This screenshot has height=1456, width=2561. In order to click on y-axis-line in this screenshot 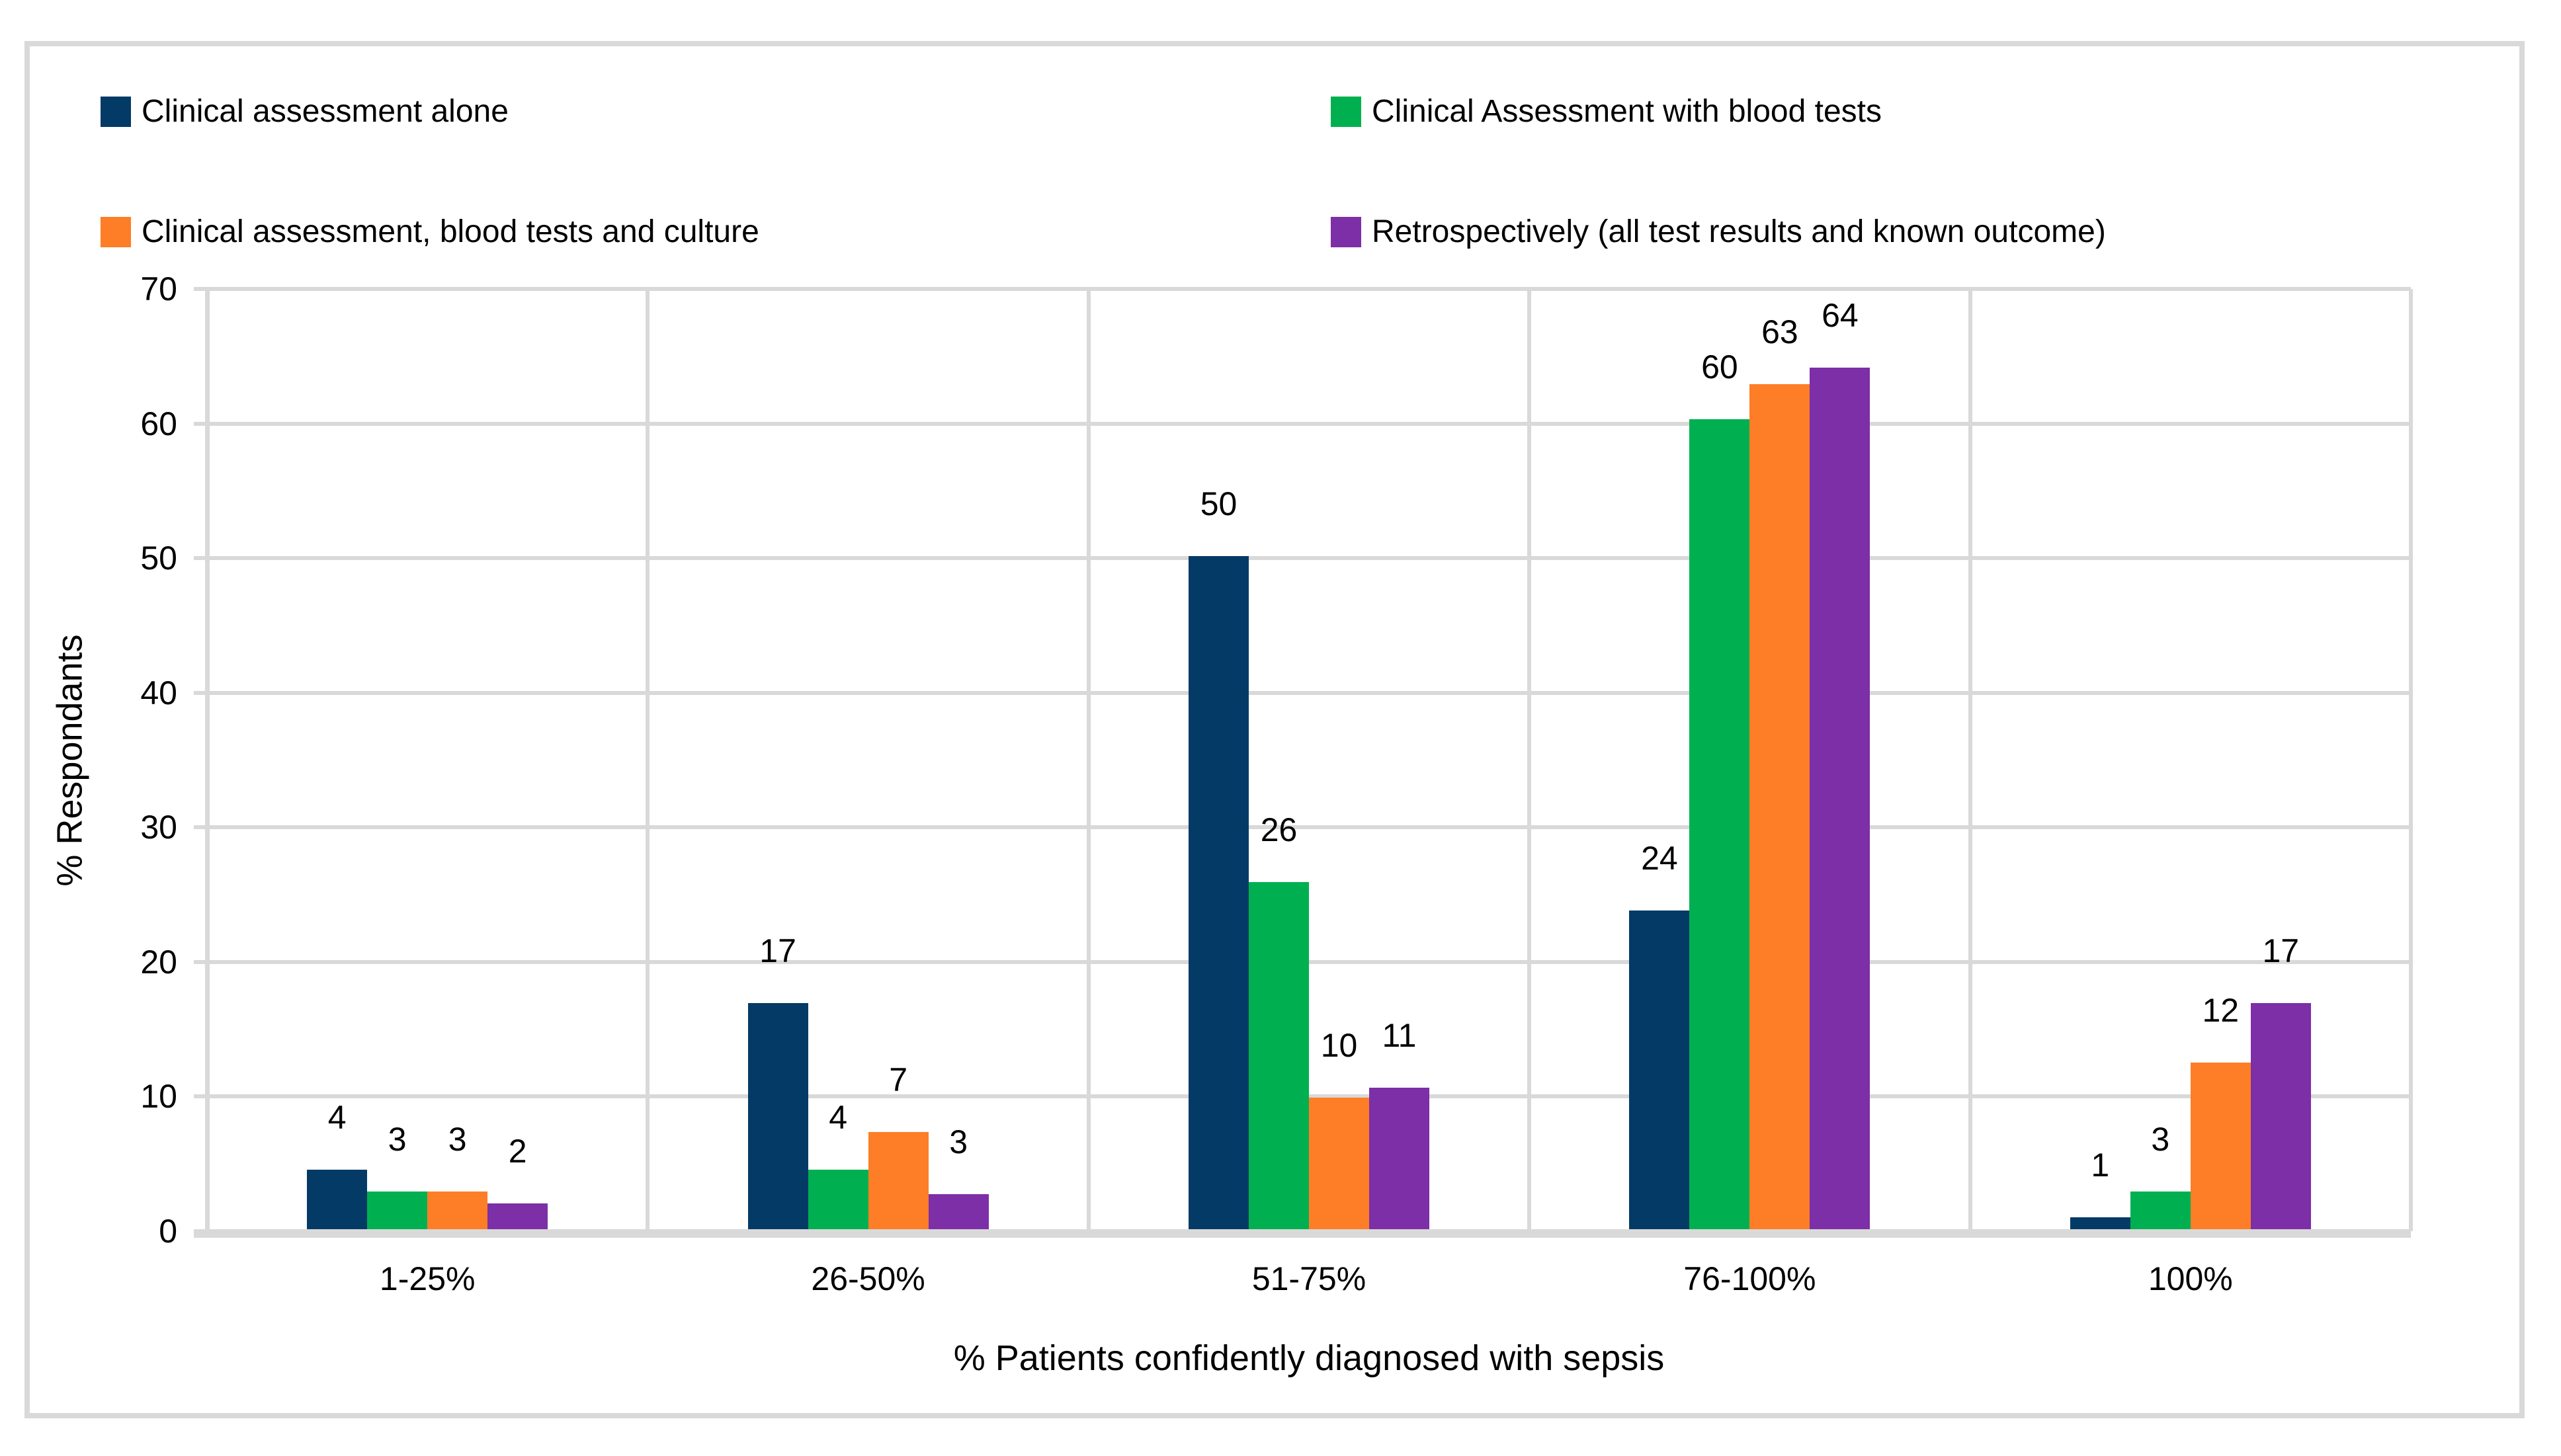, I will do `click(207, 760)`.